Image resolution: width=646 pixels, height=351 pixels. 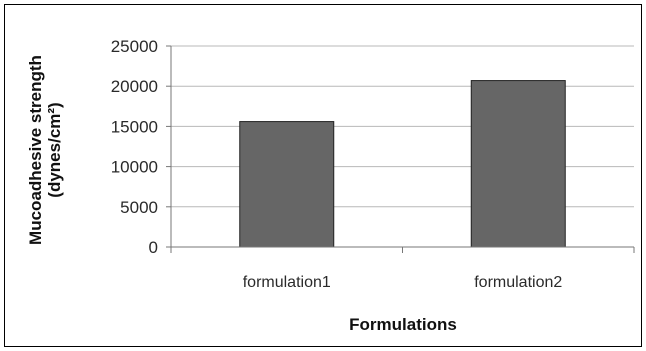 What do you see at coordinates (134, 167) in the screenshot?
I see `y-tick-label: 10000` at bounding box center [134, 167].